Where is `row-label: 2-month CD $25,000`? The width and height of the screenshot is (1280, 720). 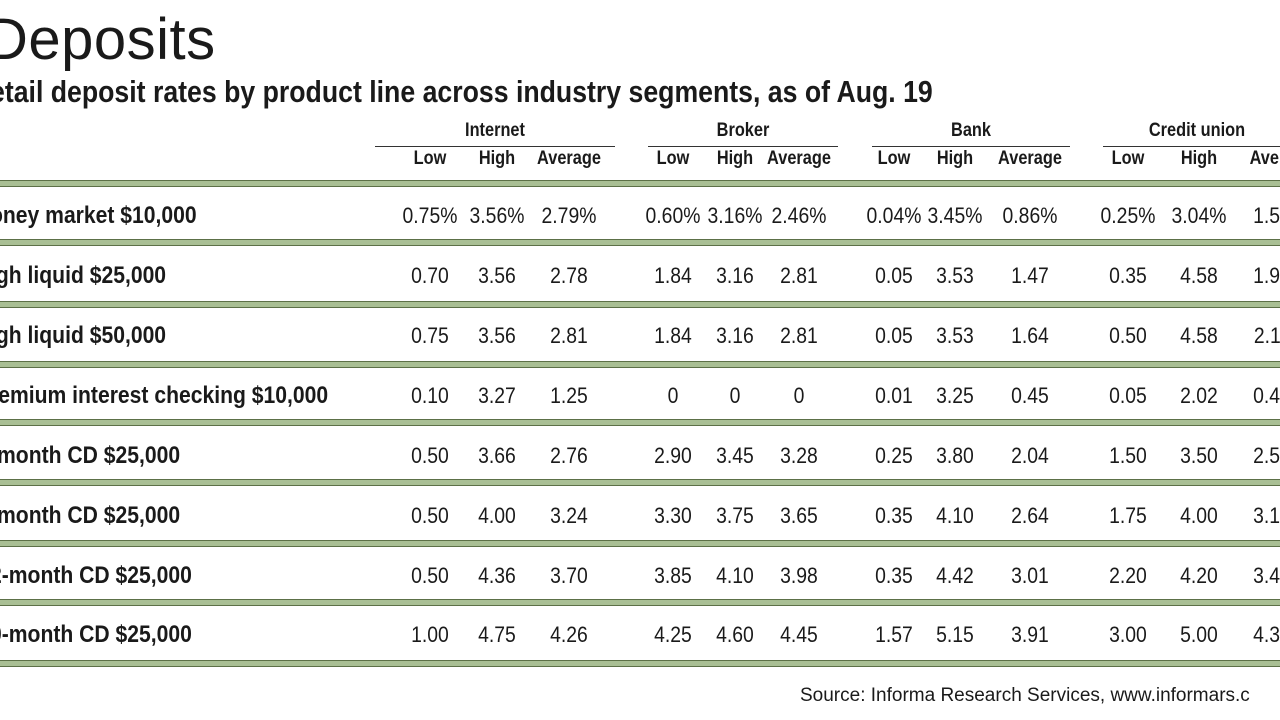 row-label: 2-month CD $25,000 is located at coordinates (96, 575).